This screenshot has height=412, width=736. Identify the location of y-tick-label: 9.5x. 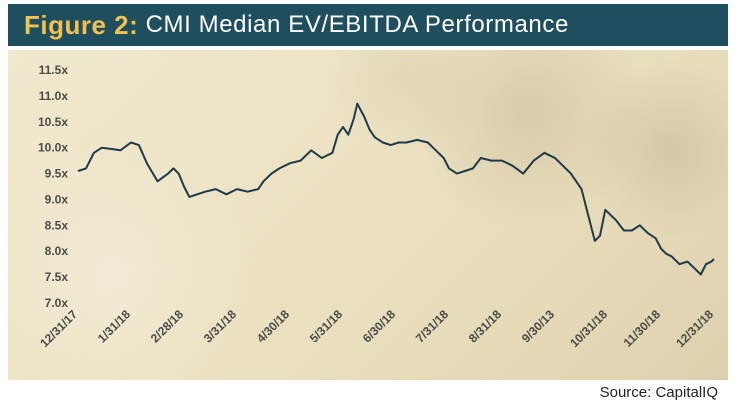
(57, 174).